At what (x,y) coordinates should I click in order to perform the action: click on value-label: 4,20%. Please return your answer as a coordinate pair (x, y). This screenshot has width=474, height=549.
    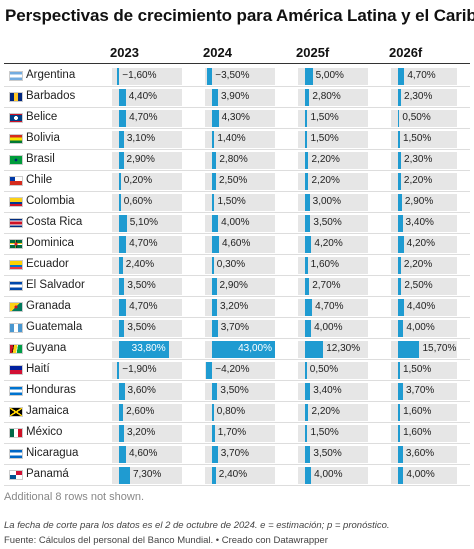
    Looking at the image, I should click on (328, 243).